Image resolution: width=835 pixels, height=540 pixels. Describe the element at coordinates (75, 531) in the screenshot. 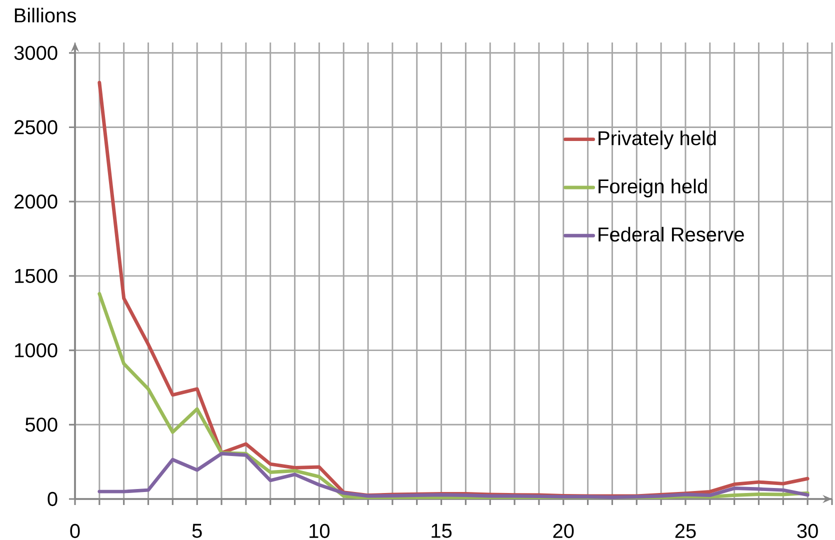

I see `x-tick-label: 0` at that location.